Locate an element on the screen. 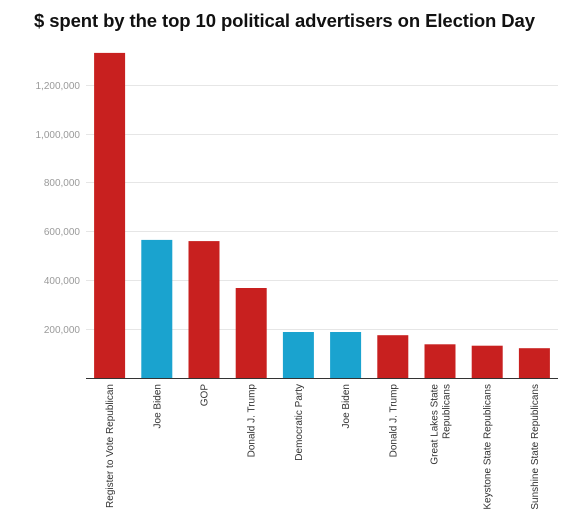 This screenshot has height=516, width=585. y-tick-label: 400,000 is located at coordinates (62, 281).